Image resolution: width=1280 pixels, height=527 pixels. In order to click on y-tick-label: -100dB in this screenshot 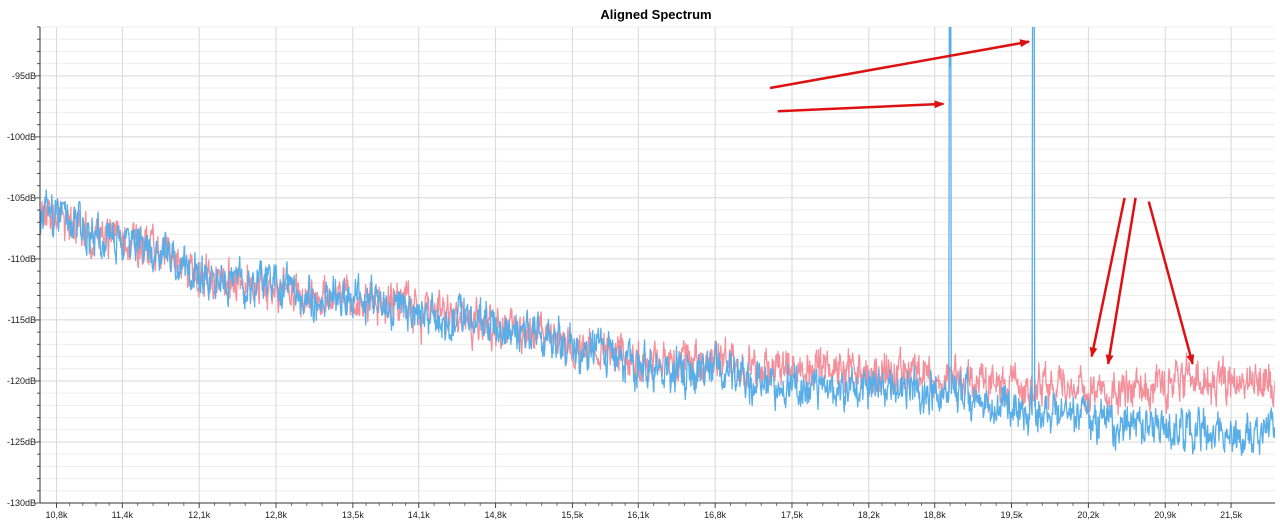, I will do `click(21, 137)`.